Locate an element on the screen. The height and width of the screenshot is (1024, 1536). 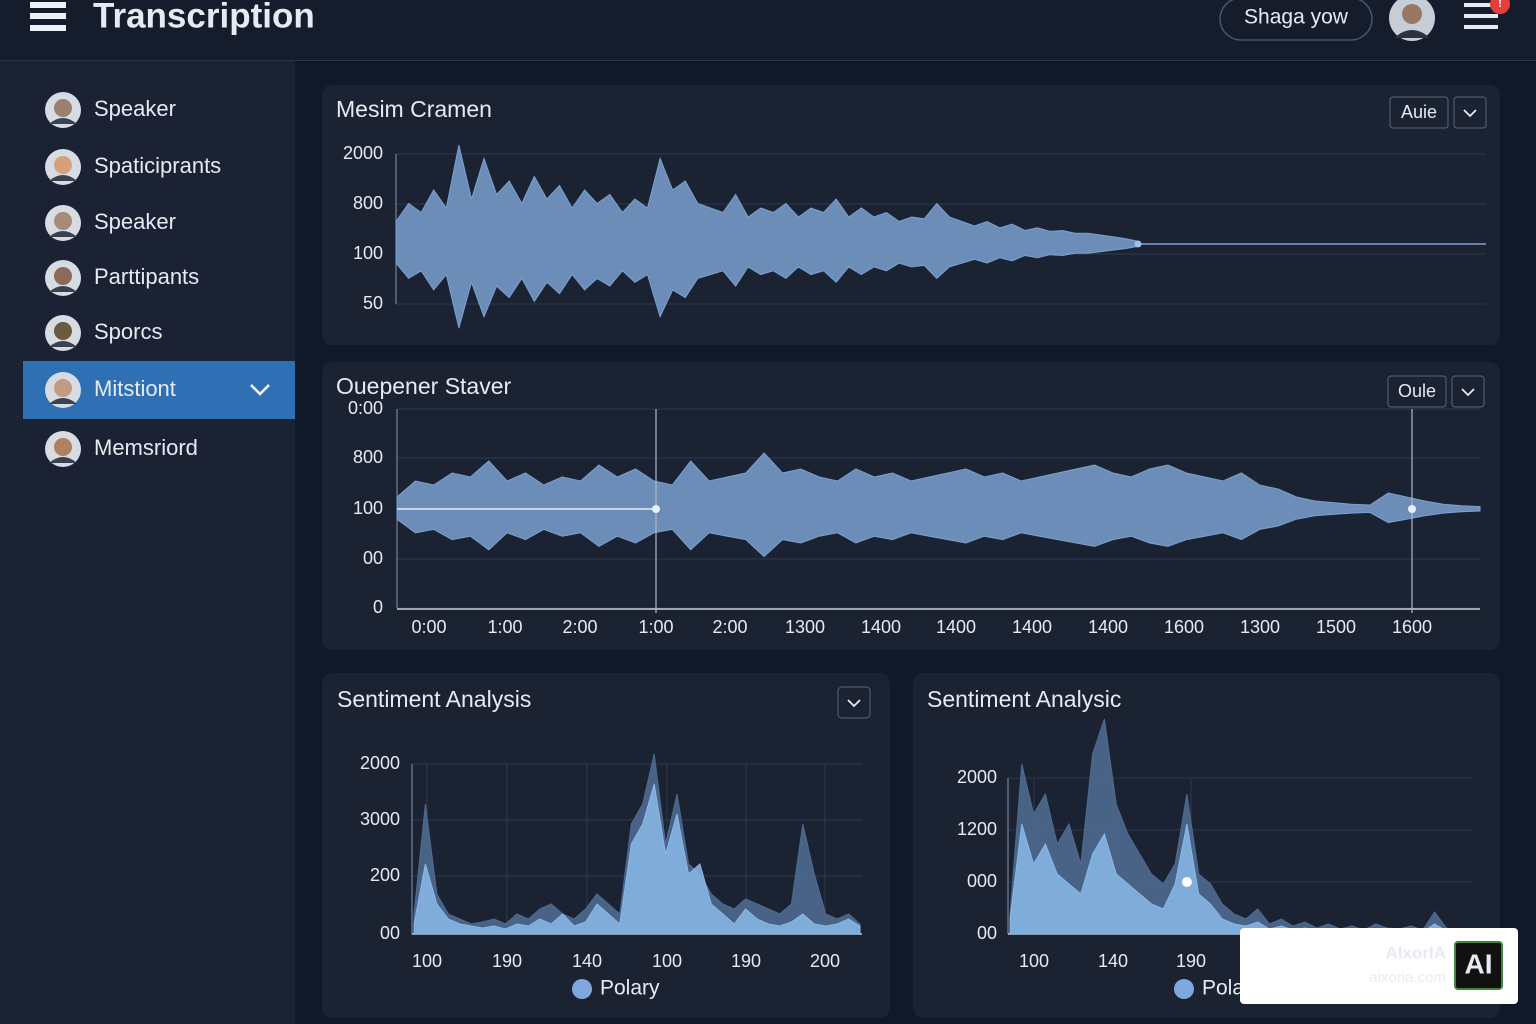
x-label: 1500 is located at coordinates (1336, 627).